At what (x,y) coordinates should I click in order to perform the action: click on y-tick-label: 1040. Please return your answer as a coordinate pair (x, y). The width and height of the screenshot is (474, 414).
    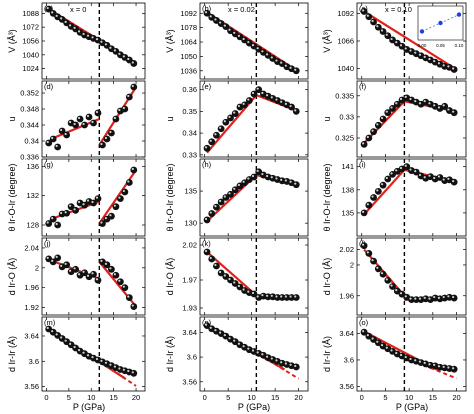
    Looking at the image, I should click on (30, 54).